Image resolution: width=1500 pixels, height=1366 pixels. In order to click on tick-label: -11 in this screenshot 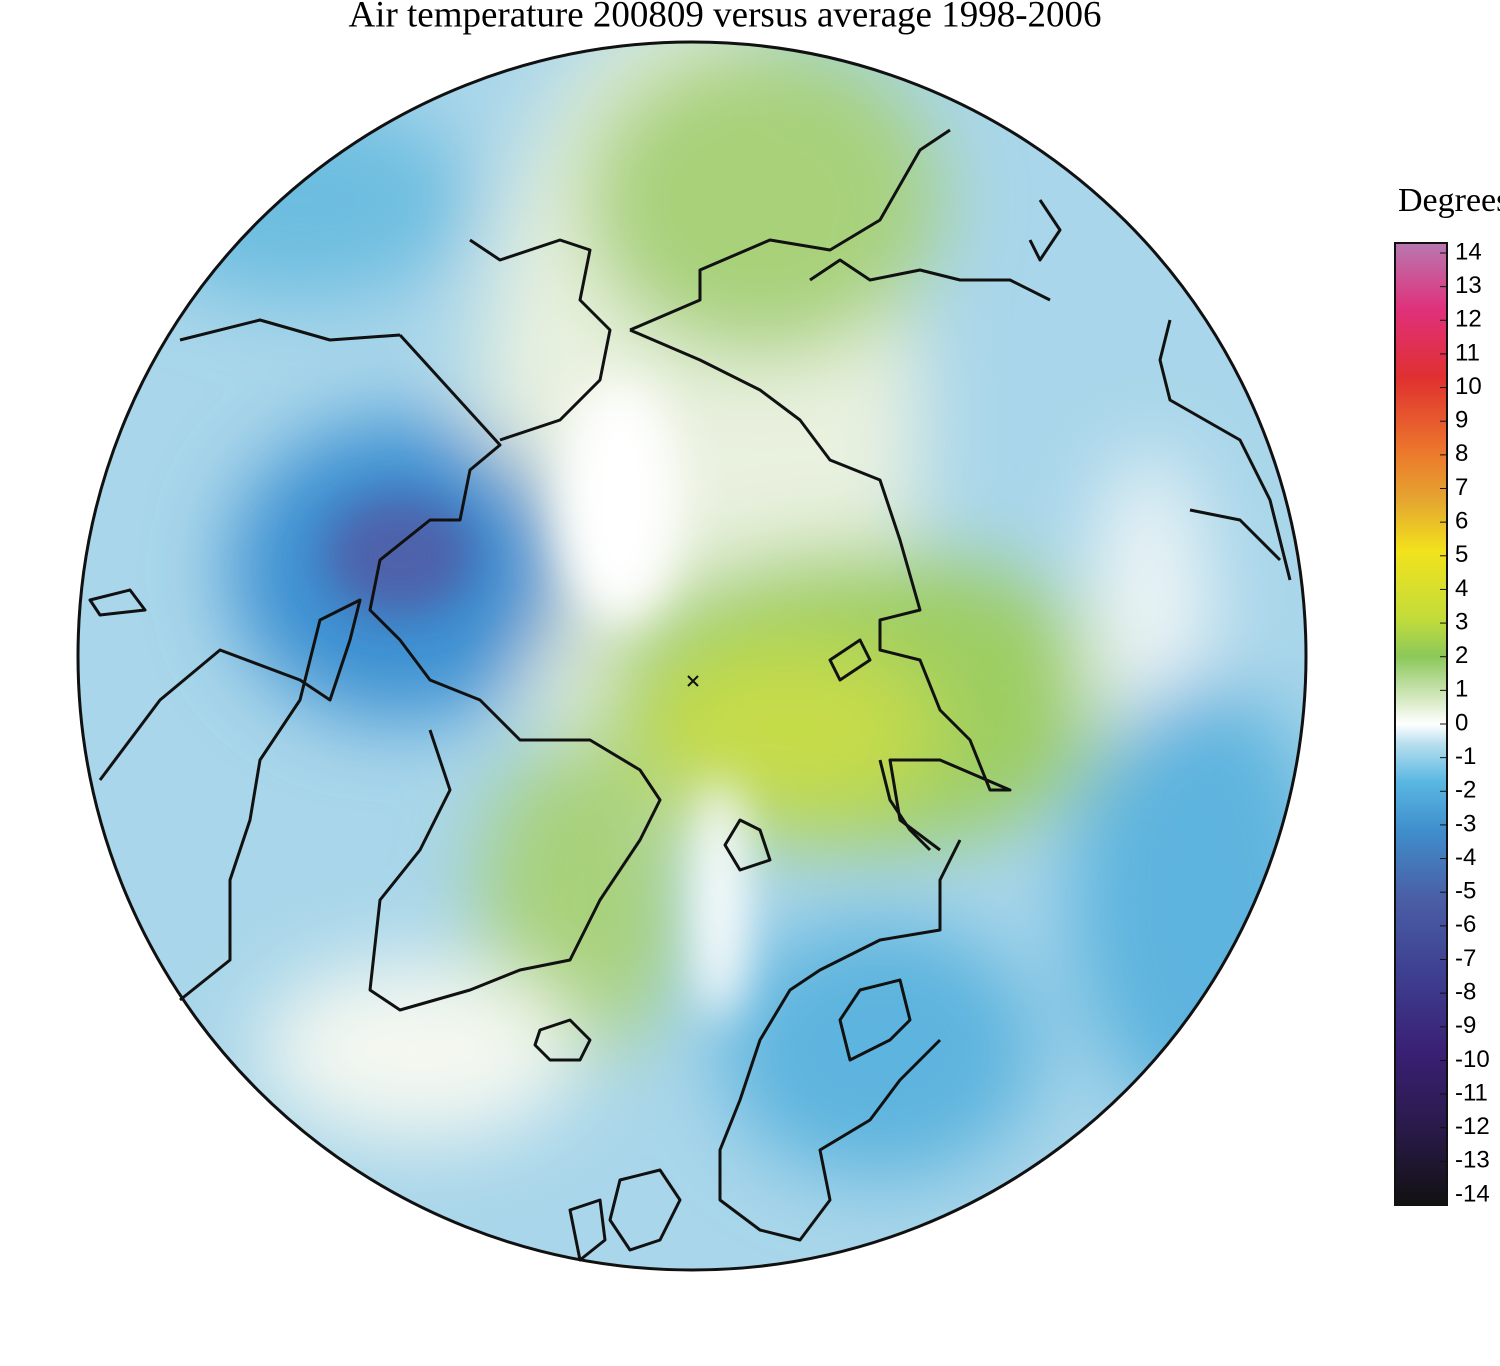, I will do `click(1471, 1092)`.